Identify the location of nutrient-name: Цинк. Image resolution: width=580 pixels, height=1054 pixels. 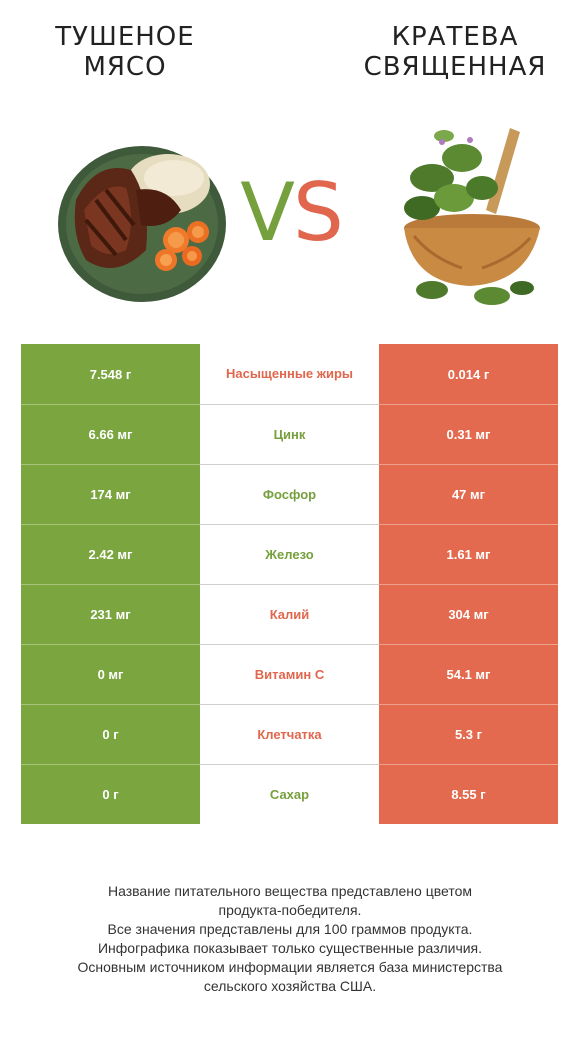
(289, 434).